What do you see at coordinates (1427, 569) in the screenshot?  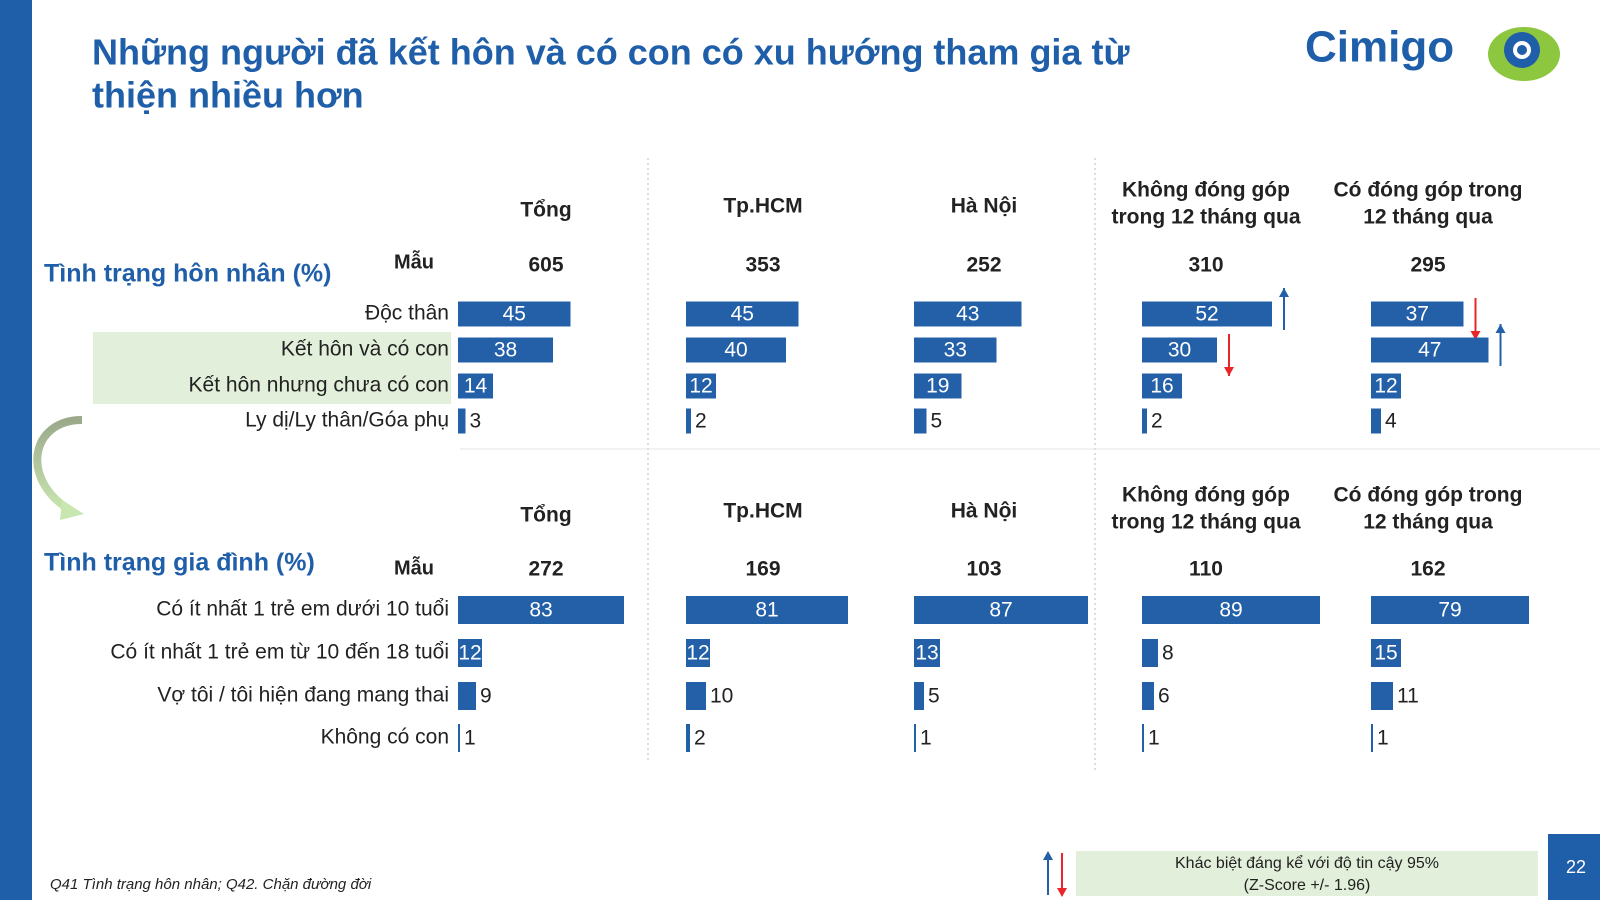 I see `sample-size: 162` at bounding box center [1427, 569].